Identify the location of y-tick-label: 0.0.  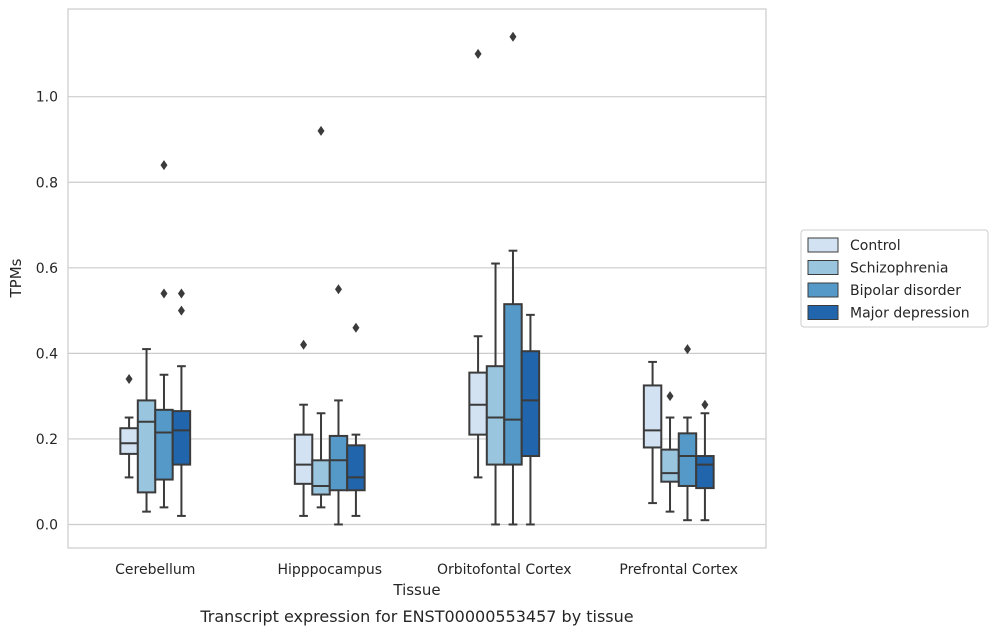
(47, 525).